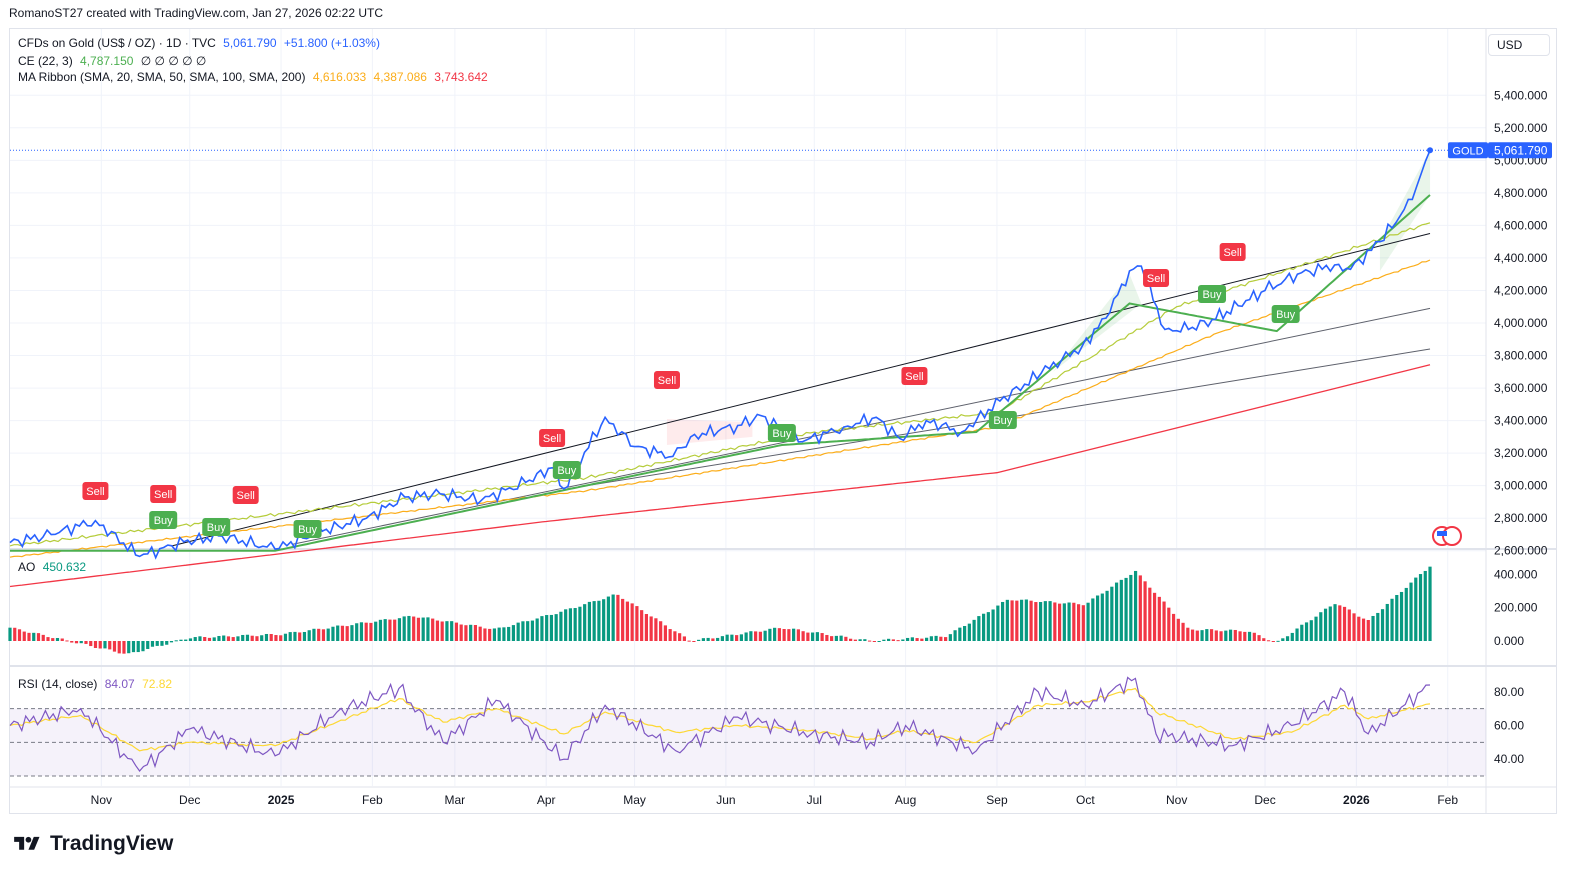 Image resolution: width=1576 pixels, height=878 pixels. Describe the element at coordinates (997, 800) in the screenshot. I see `time-tick-label: Sep` at that location.